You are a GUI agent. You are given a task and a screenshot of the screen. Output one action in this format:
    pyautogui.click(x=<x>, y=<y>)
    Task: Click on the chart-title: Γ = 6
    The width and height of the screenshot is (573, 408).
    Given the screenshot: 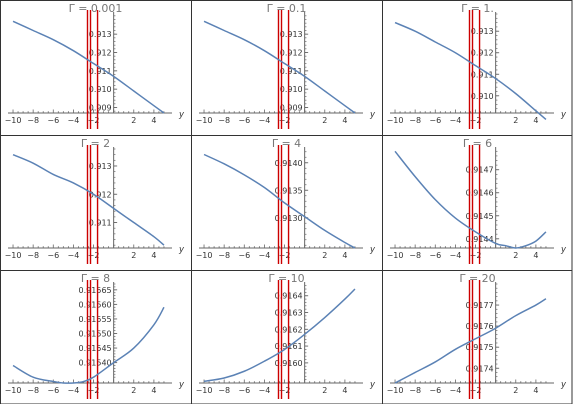 What is the action you would take?
    pyautogui.click(x=477, y=143)
    